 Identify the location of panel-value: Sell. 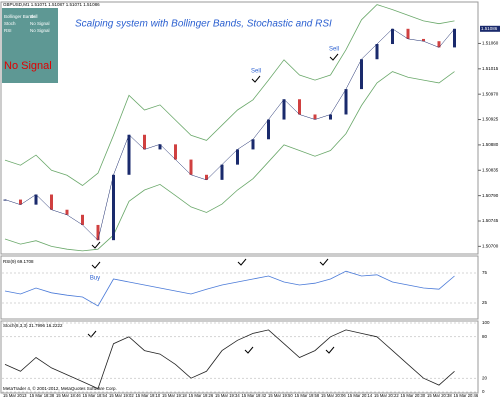
(34, 16).